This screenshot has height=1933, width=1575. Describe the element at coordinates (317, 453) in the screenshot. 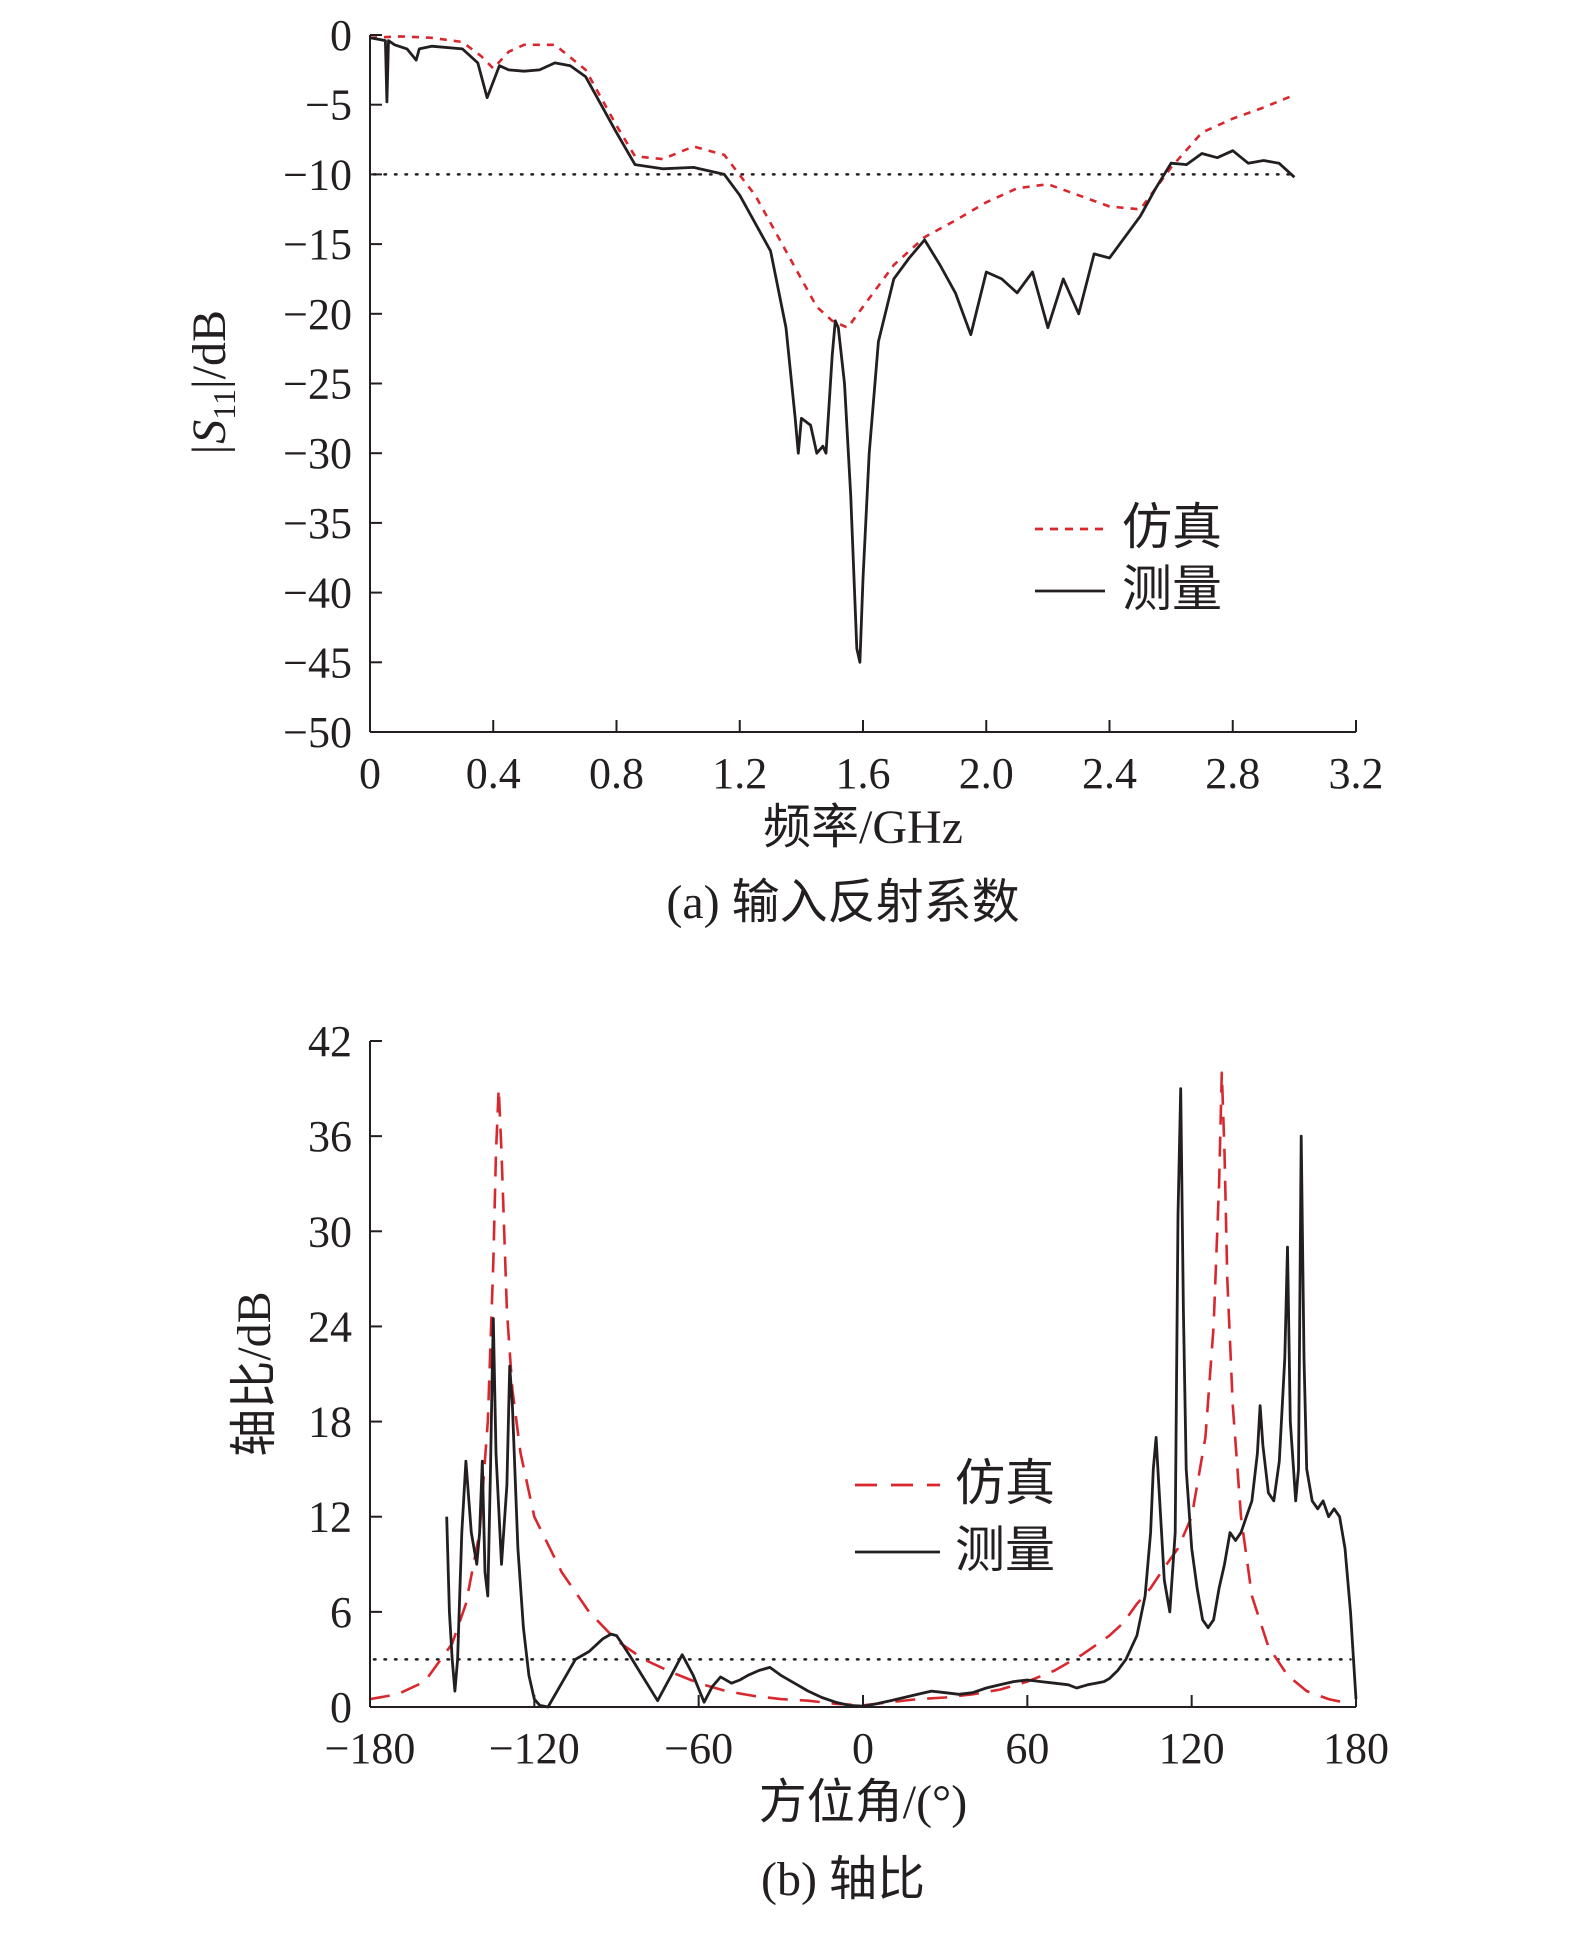

I see `y-tick-label-a: −30` at that location.